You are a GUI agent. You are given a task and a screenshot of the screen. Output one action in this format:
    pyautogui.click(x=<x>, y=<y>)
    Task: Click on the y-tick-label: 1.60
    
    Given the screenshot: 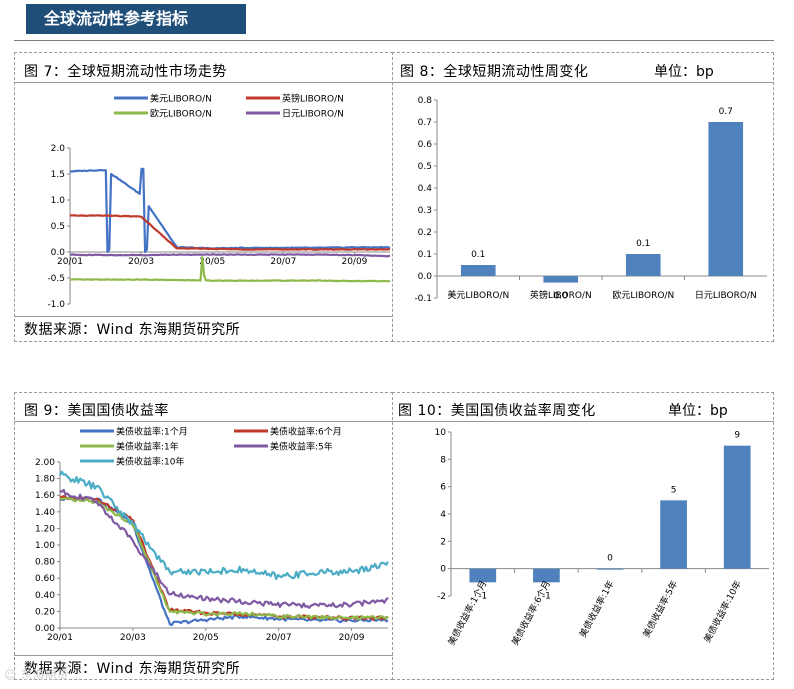 What is the action you would take?
    pyautogui.click(x=45, y=496)
    